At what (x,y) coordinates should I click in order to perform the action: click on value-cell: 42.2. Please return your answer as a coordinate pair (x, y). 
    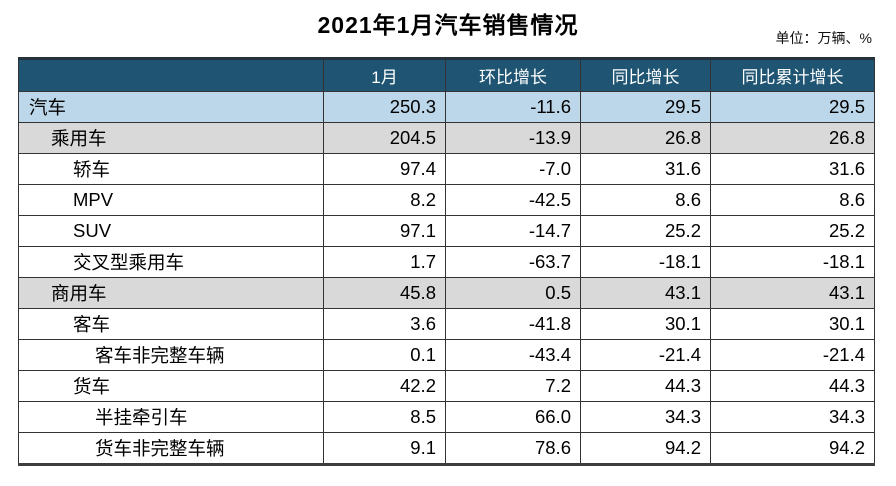
    Looking at the image, I should click on (384, 386).